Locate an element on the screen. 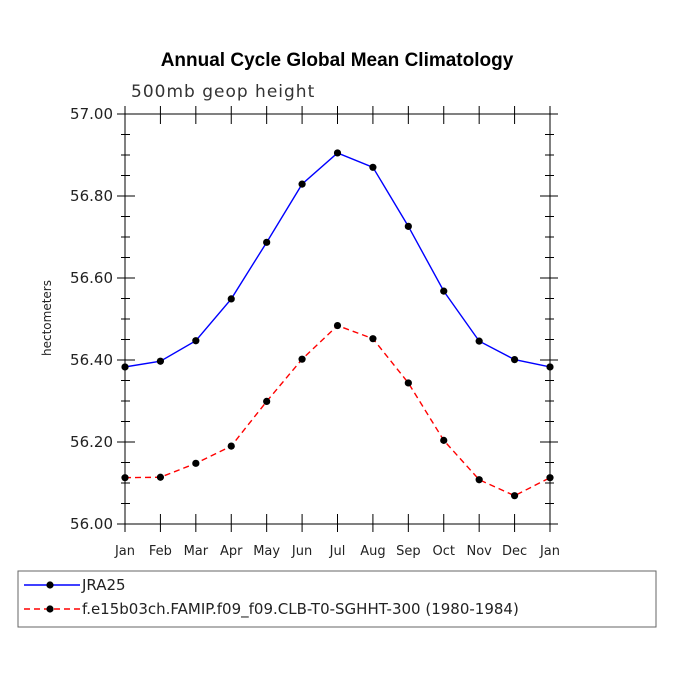 The image size is (675, 675). x-tick-label: Nov is located at coordinates (479, 551).